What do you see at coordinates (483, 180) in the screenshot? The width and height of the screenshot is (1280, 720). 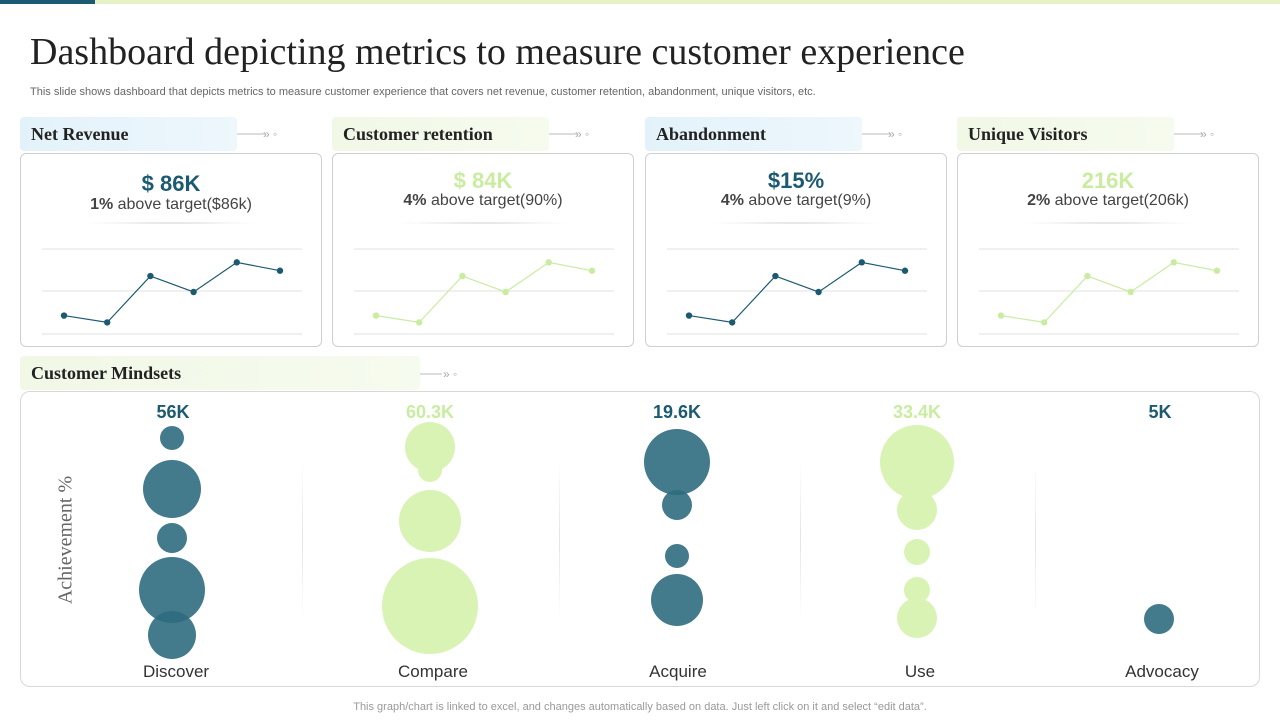 I see `card-value: $ 84K` at bounding box center [483, 180].